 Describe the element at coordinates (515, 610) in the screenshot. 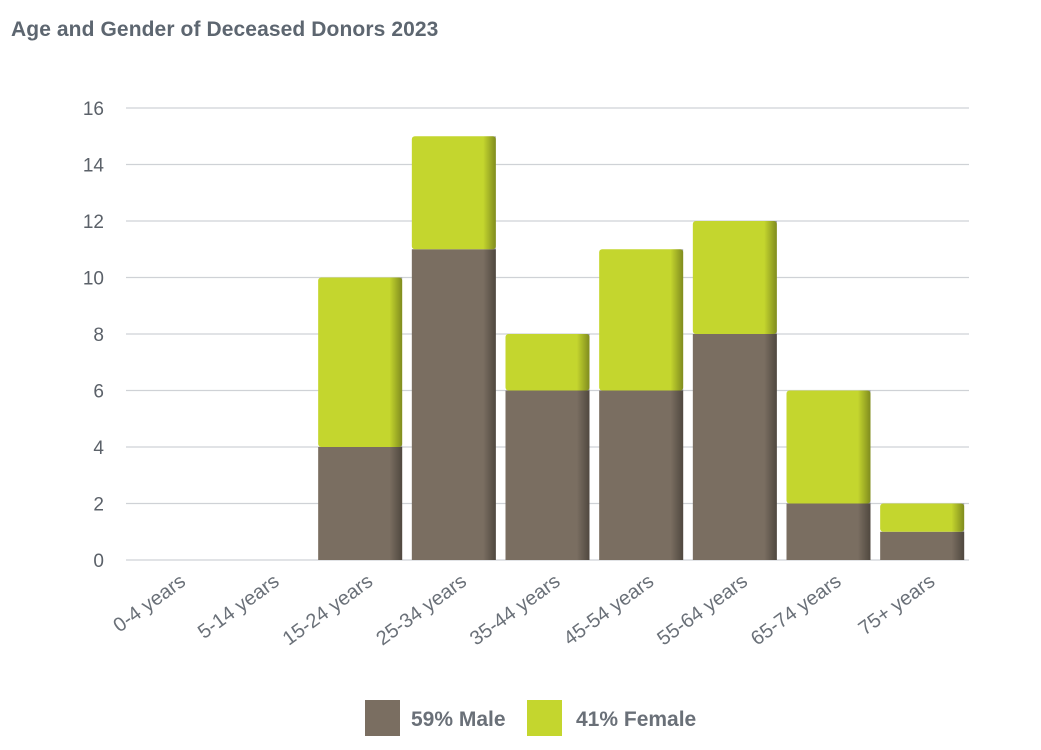

I see `x-tick-label: 35-44 years` at that location.